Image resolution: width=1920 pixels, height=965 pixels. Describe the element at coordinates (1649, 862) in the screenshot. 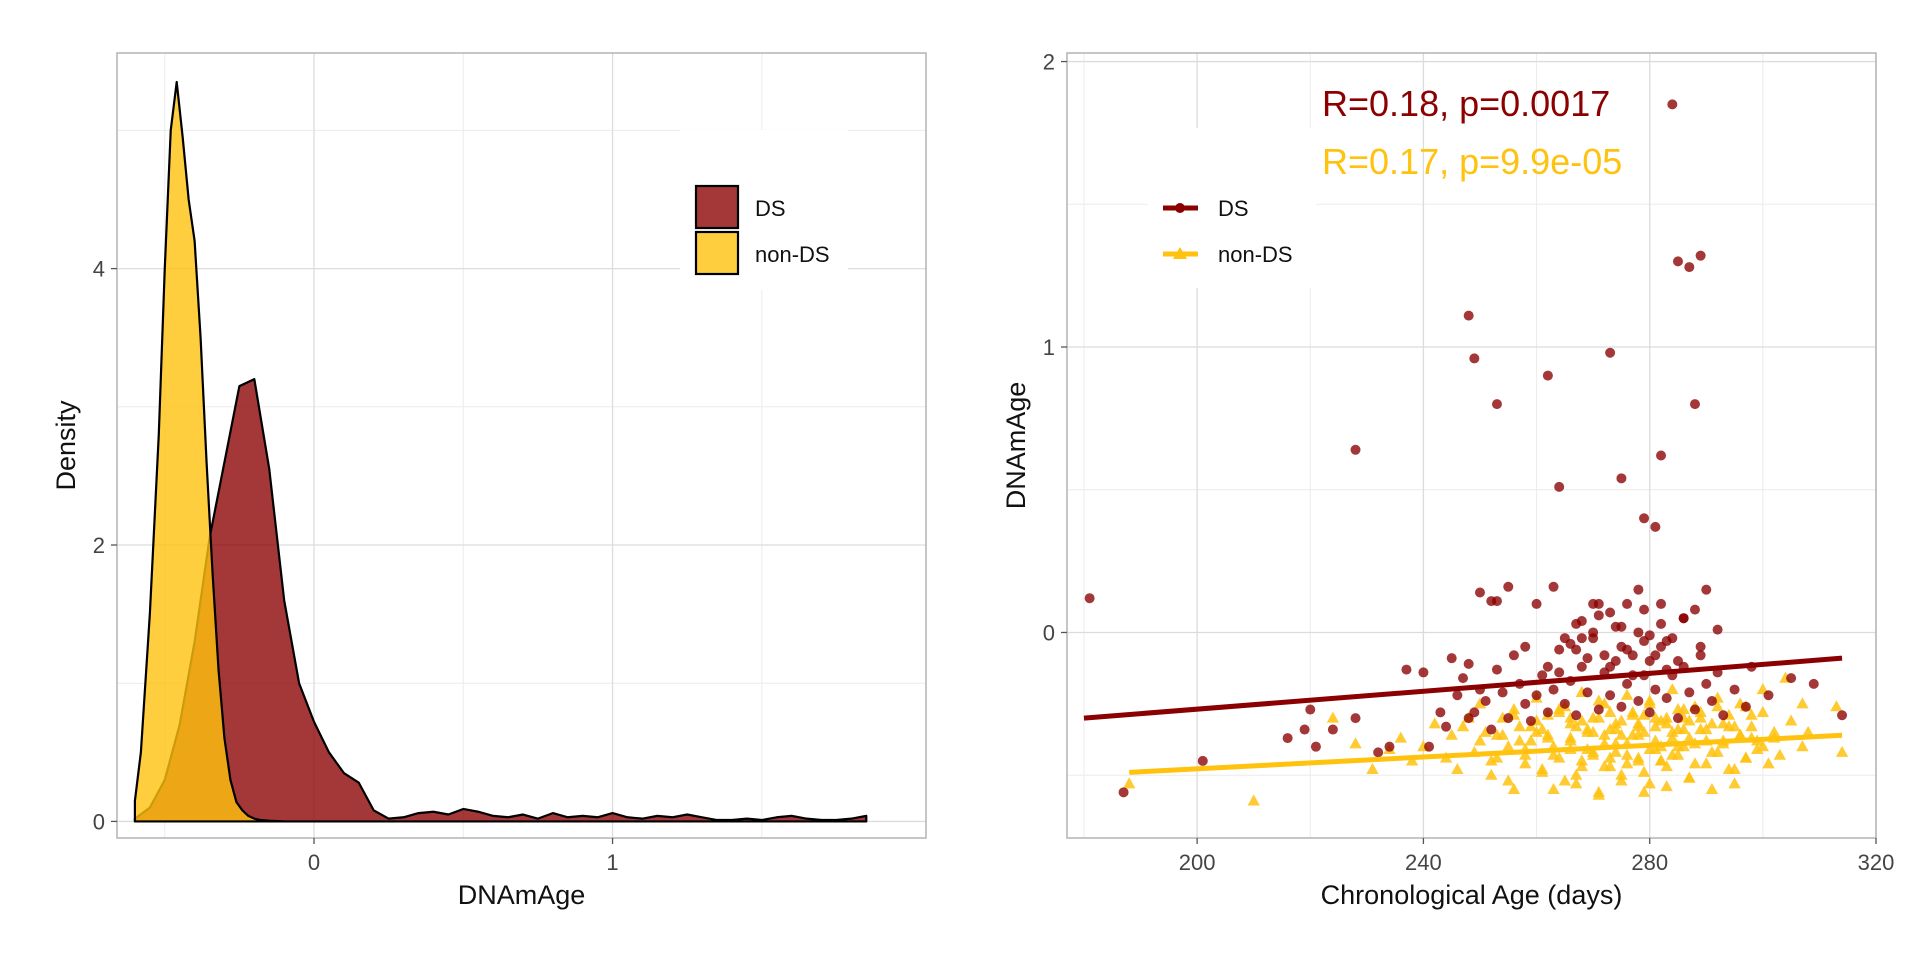

I see `x-tick-label: 280` at that location.